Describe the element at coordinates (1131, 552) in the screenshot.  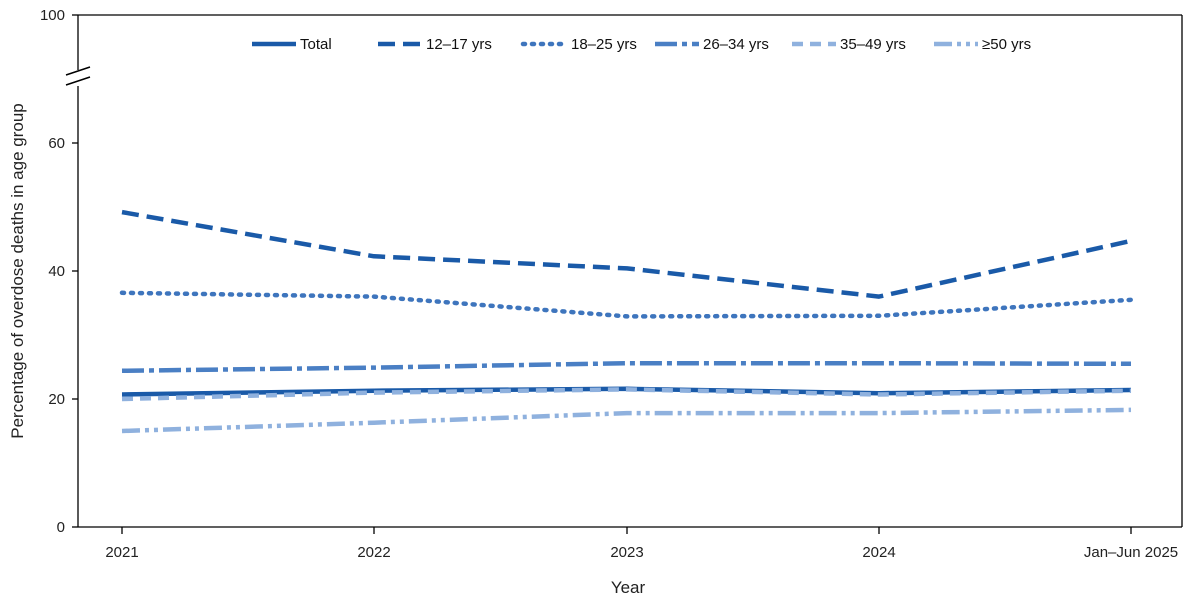
I see `x-tick-label: Jan–Jun 2025` at that location.